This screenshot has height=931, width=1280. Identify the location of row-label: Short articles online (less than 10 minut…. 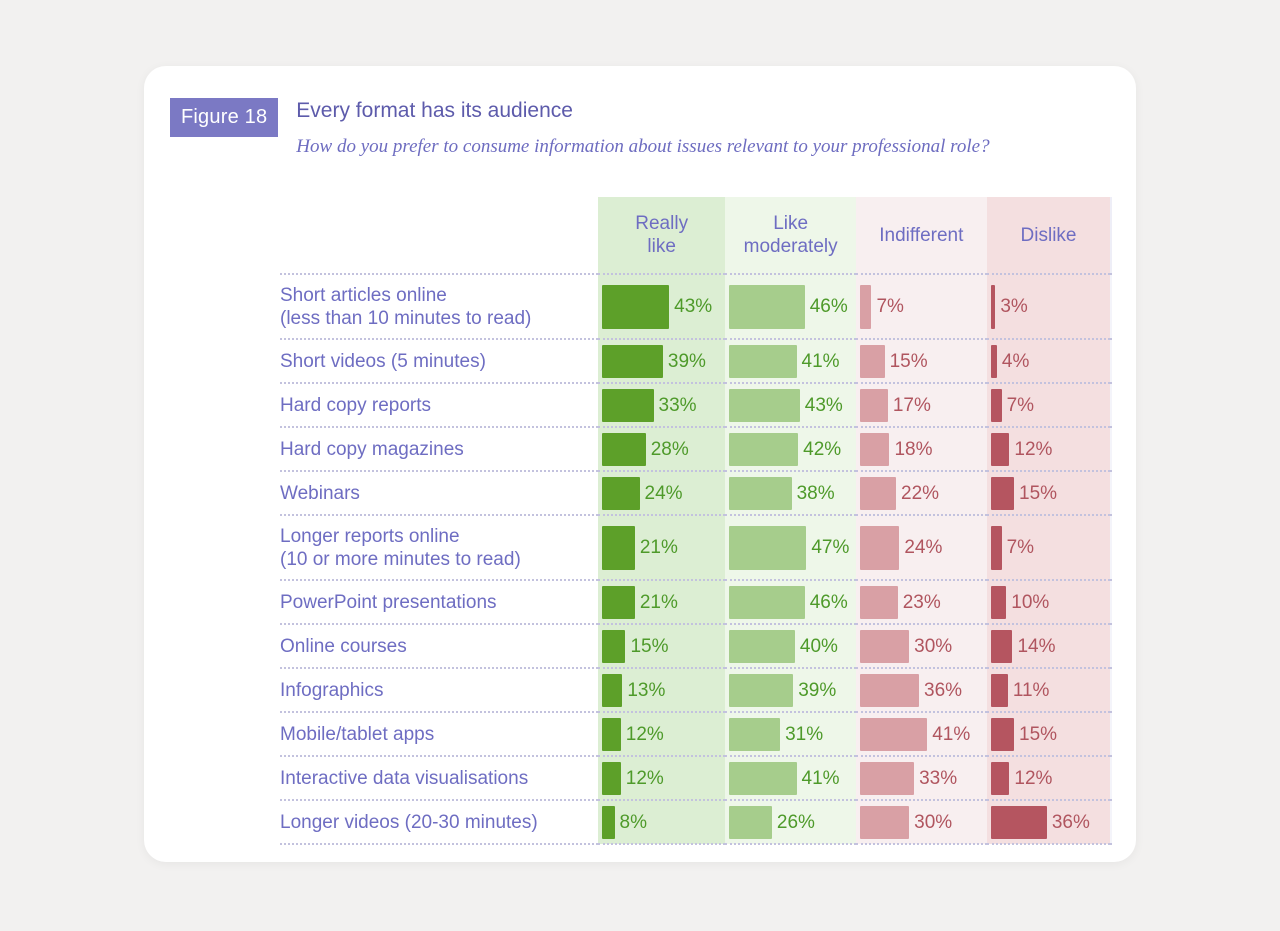
(439, 307).